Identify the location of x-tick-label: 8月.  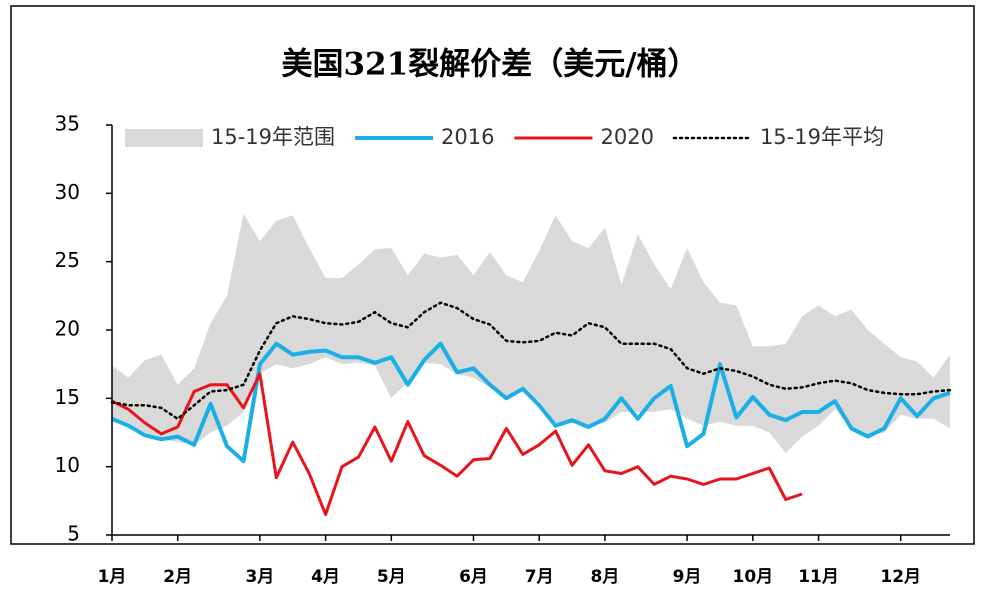
(605, 577).